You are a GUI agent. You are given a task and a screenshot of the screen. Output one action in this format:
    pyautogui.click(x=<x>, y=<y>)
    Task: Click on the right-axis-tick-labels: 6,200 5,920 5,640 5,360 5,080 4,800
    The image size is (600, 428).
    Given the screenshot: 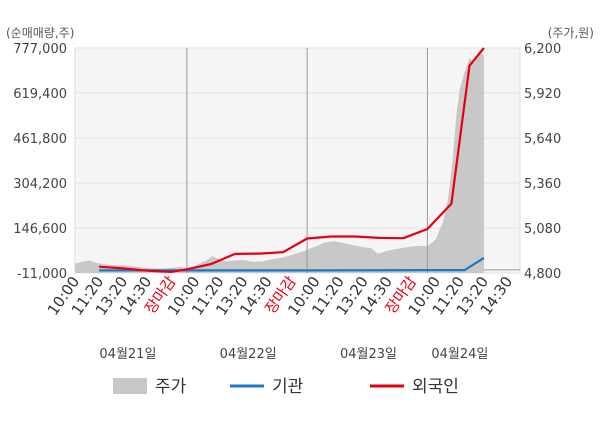 What is the action you would take?
    pyautogui.click(x=542, y=162)
    